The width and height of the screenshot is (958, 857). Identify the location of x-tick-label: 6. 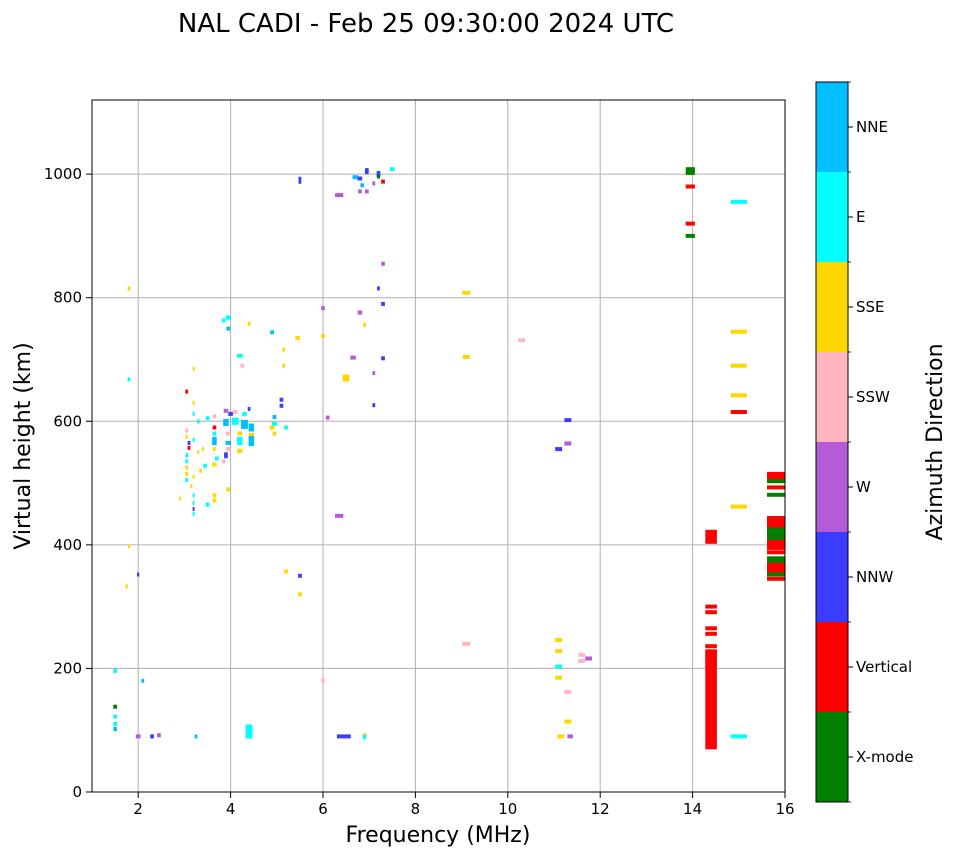
(323, 809).